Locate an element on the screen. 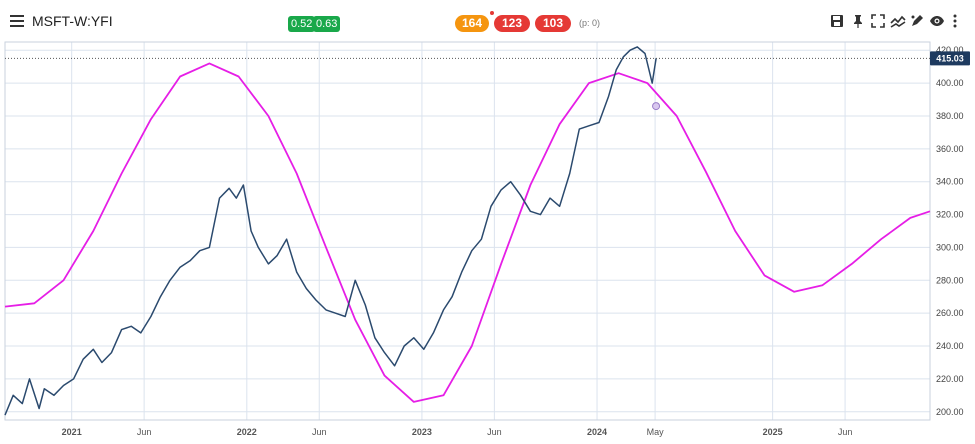 The height and width of the screenshot is (444, 975). y-tick-label: 340.00 is located at coordinates (950, 182).